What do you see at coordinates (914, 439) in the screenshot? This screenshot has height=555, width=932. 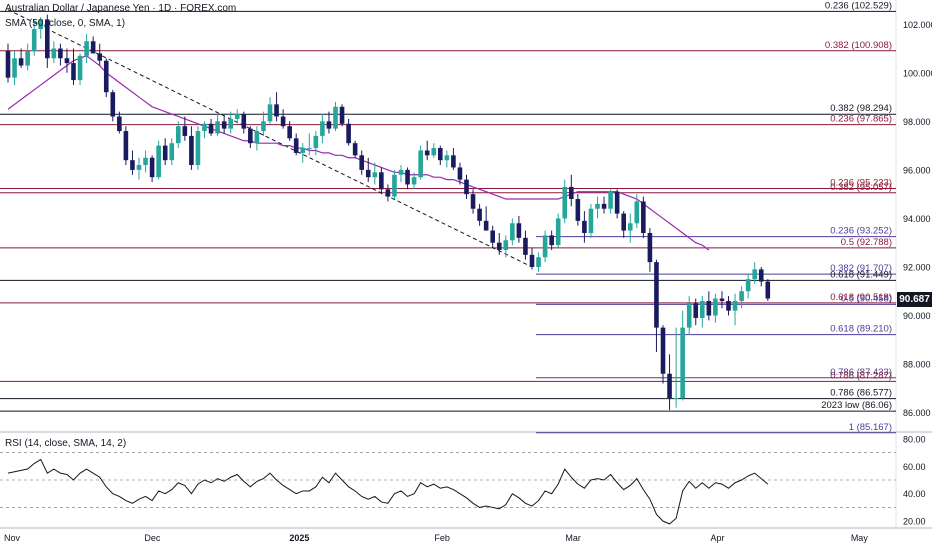 I see `rsi-tick-label: 80.00` at bounding box center [914, 439].